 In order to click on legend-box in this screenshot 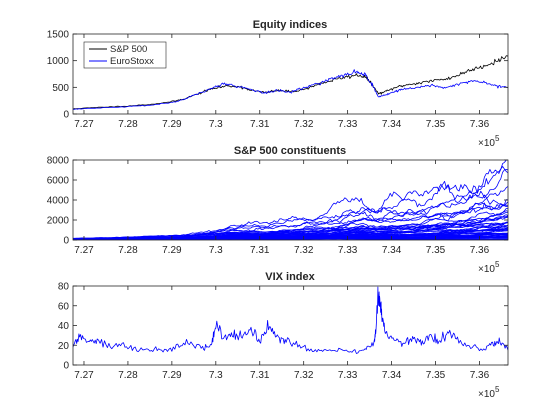, I will do `click(125, 55)`.